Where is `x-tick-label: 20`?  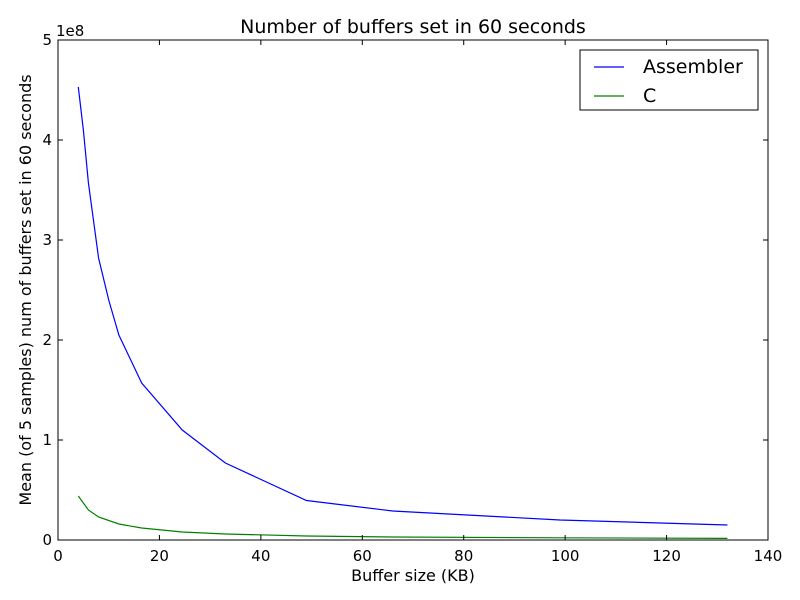 x-tick-label: 20 is located at coordinates (159, 556).